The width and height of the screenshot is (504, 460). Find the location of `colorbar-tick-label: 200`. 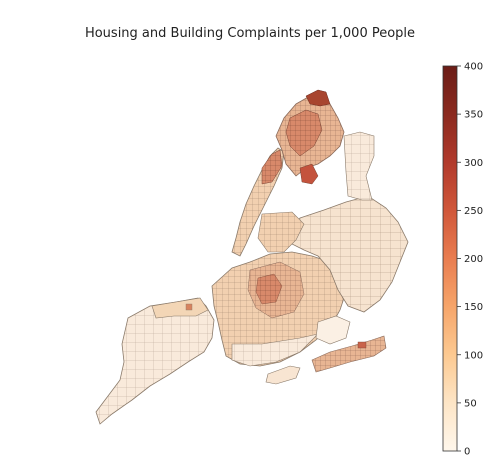

colorbar-tick-label: 200 is located at coordinates (473, 259).